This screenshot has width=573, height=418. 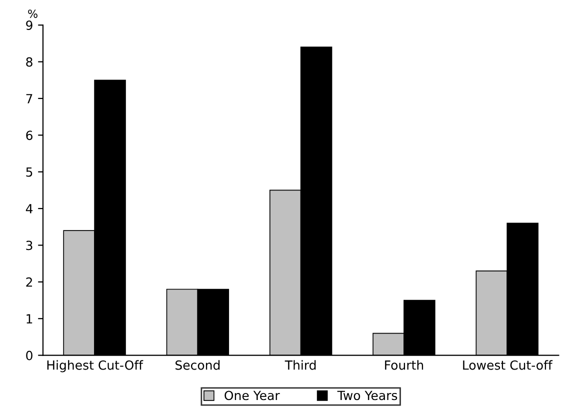 What do you see at coordinates (29, 355) in the screenshot?
I see `y-tick-label: 0` at bounding box center [29, 355].